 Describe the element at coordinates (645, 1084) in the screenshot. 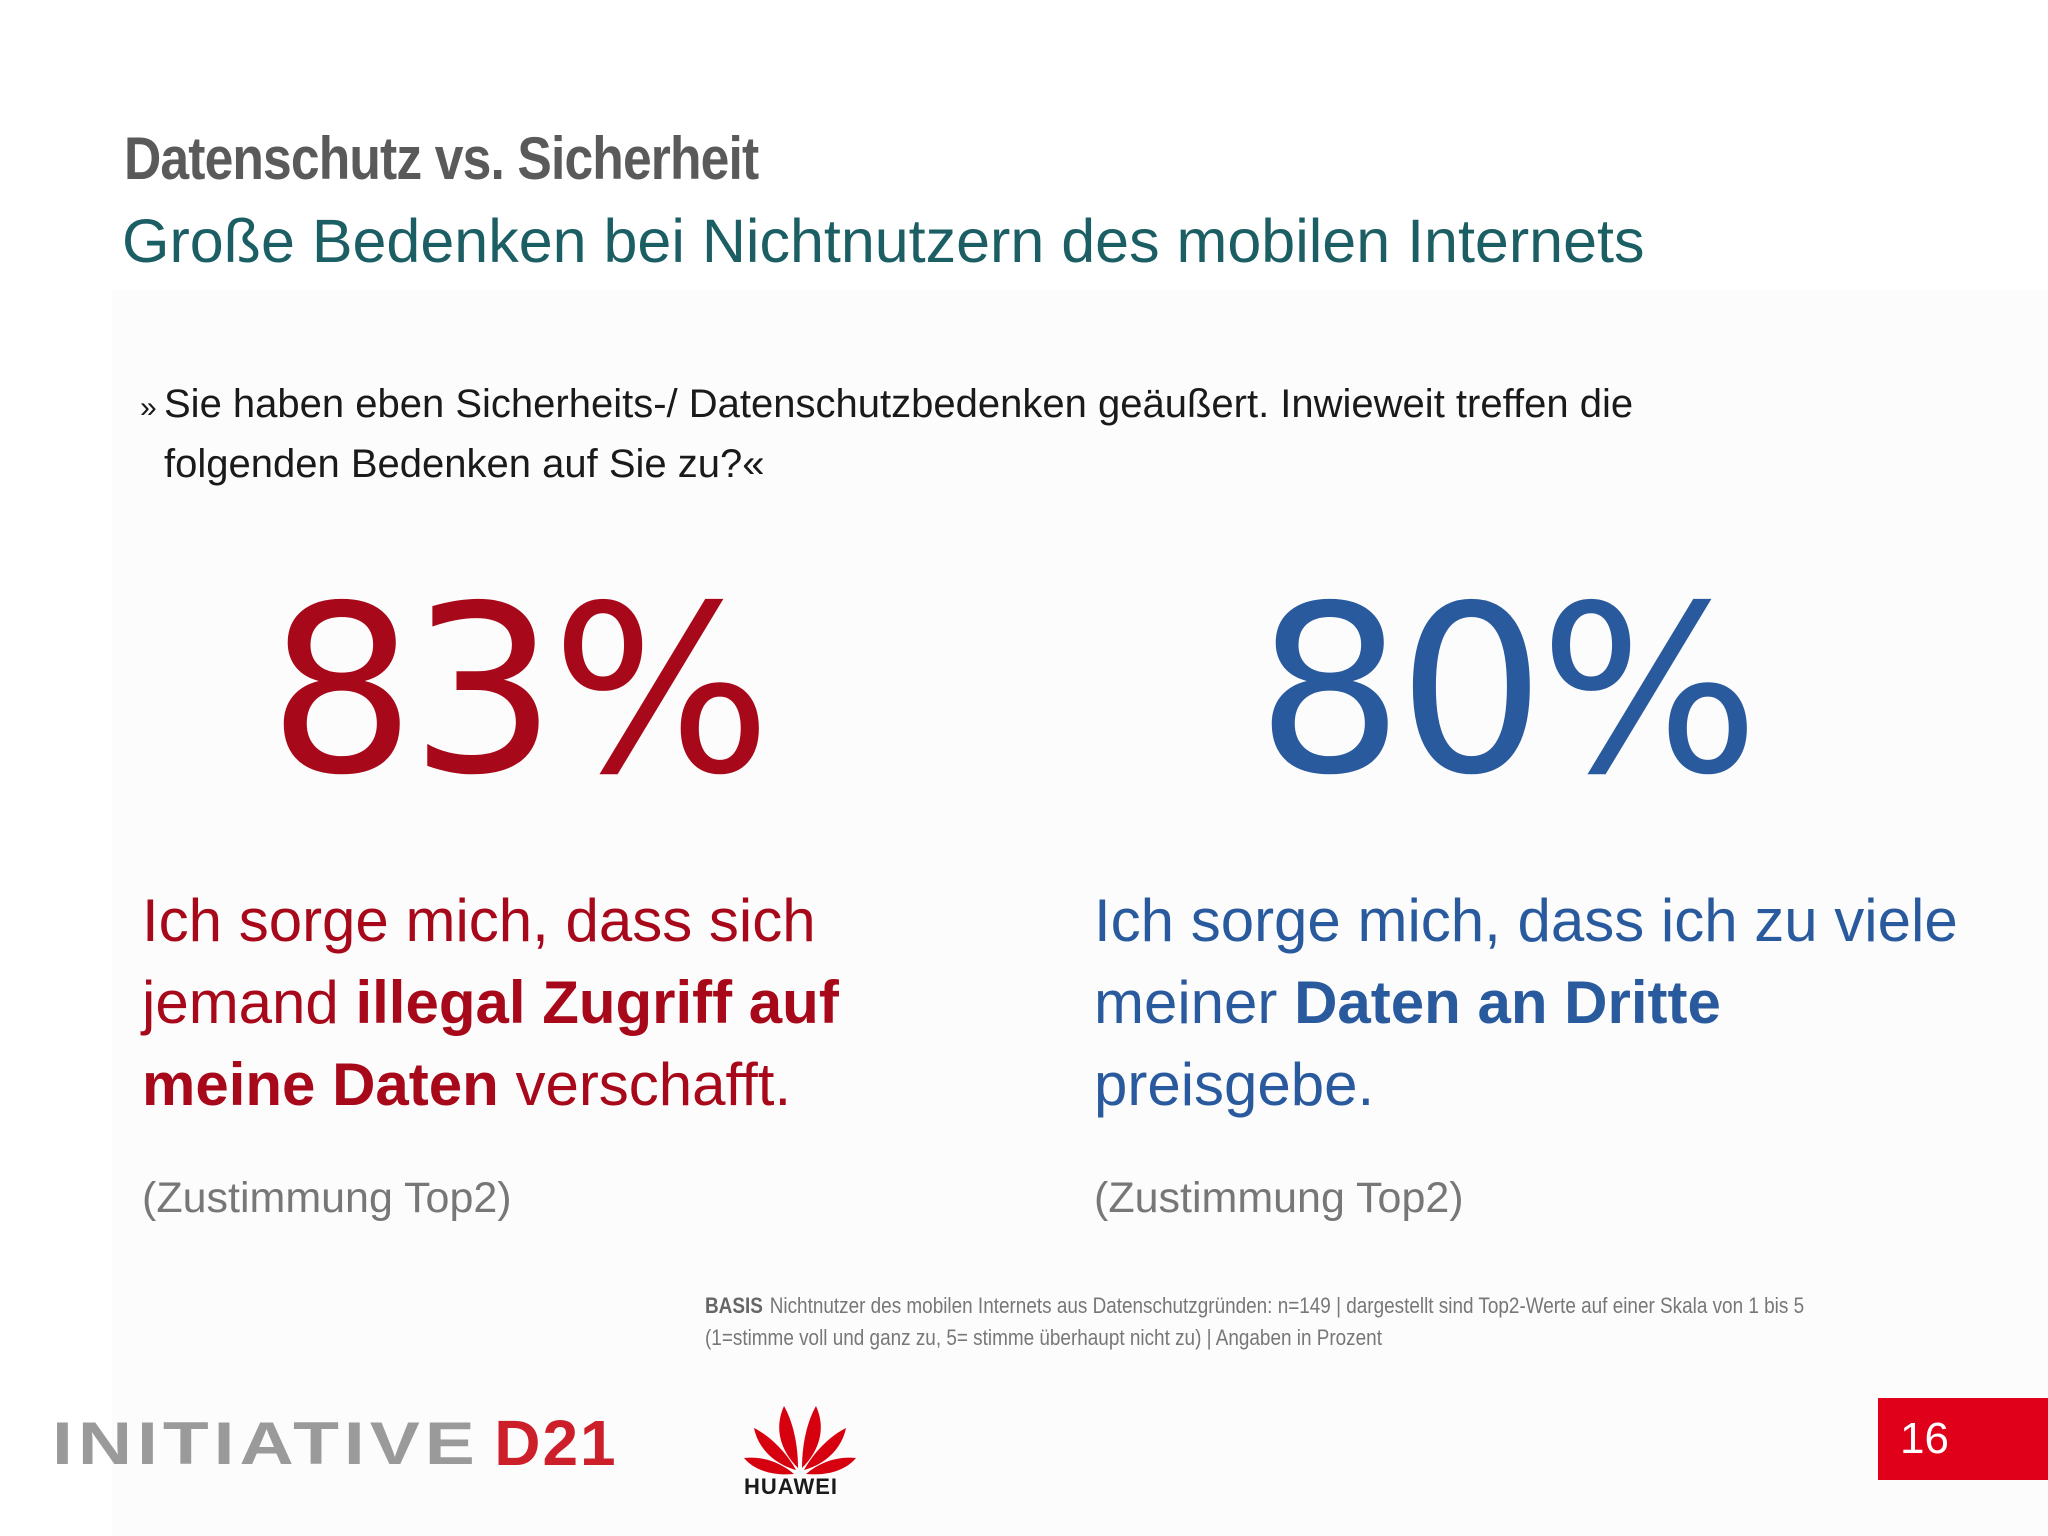

I see `statement-left-post: verschafft.` at that location.